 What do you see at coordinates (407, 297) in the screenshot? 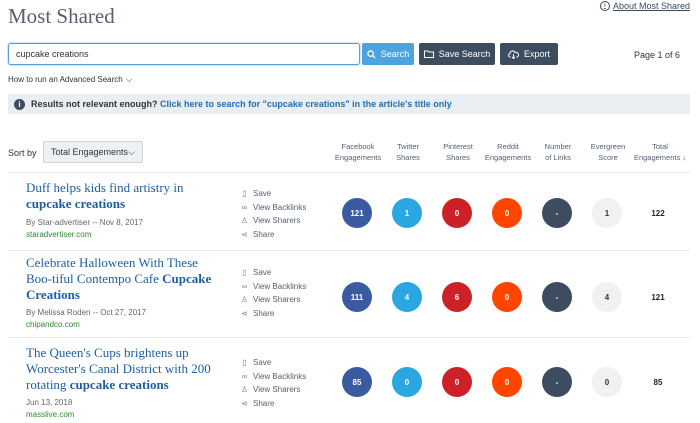
I see `twitter-metric: 4` at bounding box center [407, 297].